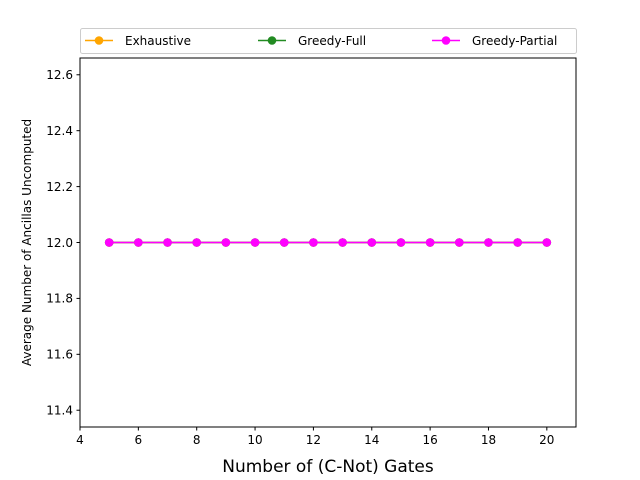  I want to click on y-axis: 11.4 11.6 11.8 12.0 12.2 12.4 12.6, so click(63, 243).